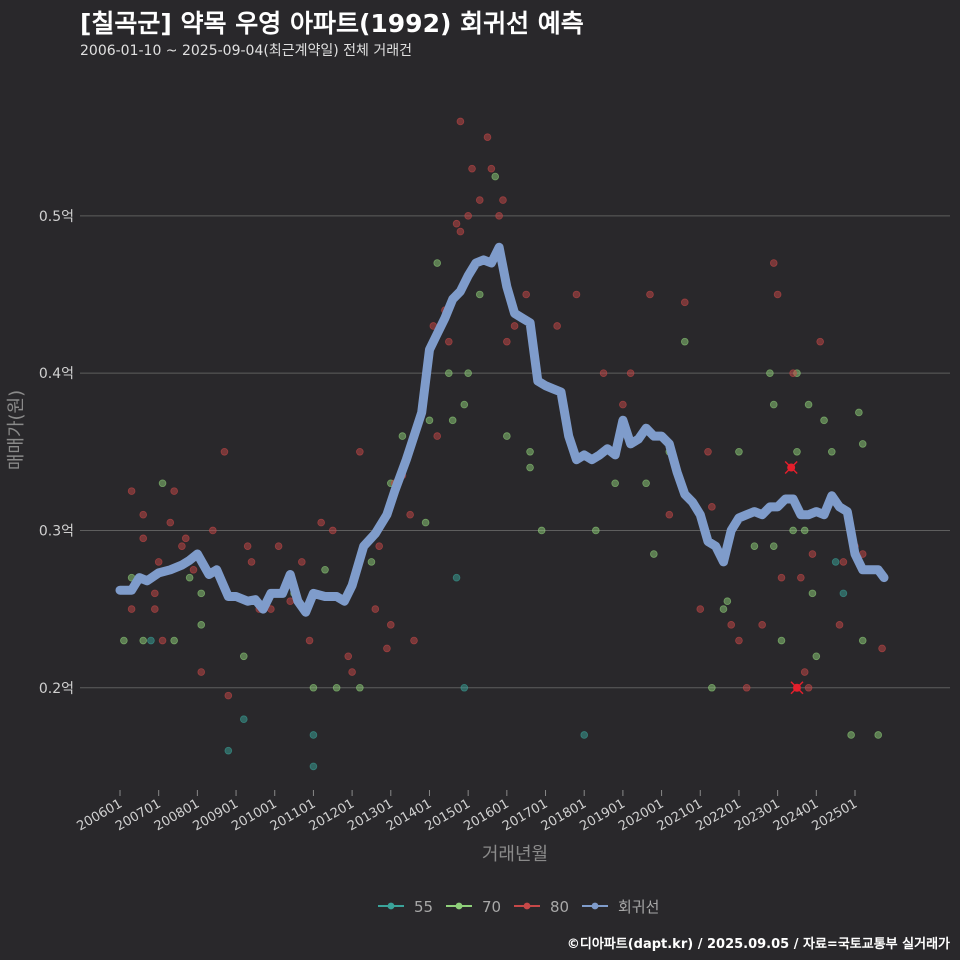 The height and width of the screenshot is (960, 960). I want to click on y-axis-label: 매매가(원), so click(16, 430).